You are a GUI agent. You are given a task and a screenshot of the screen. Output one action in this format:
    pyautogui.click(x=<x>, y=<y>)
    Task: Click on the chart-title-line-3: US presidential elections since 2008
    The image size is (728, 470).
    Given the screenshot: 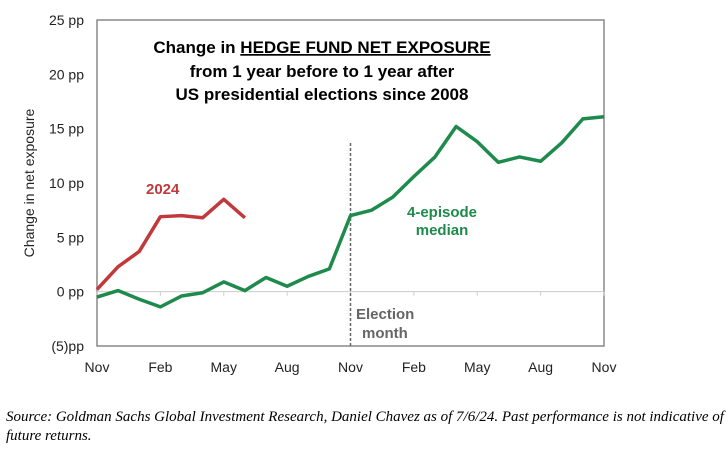 What is the action you would take?
    pyautogui.click(x=322, y=94)
    